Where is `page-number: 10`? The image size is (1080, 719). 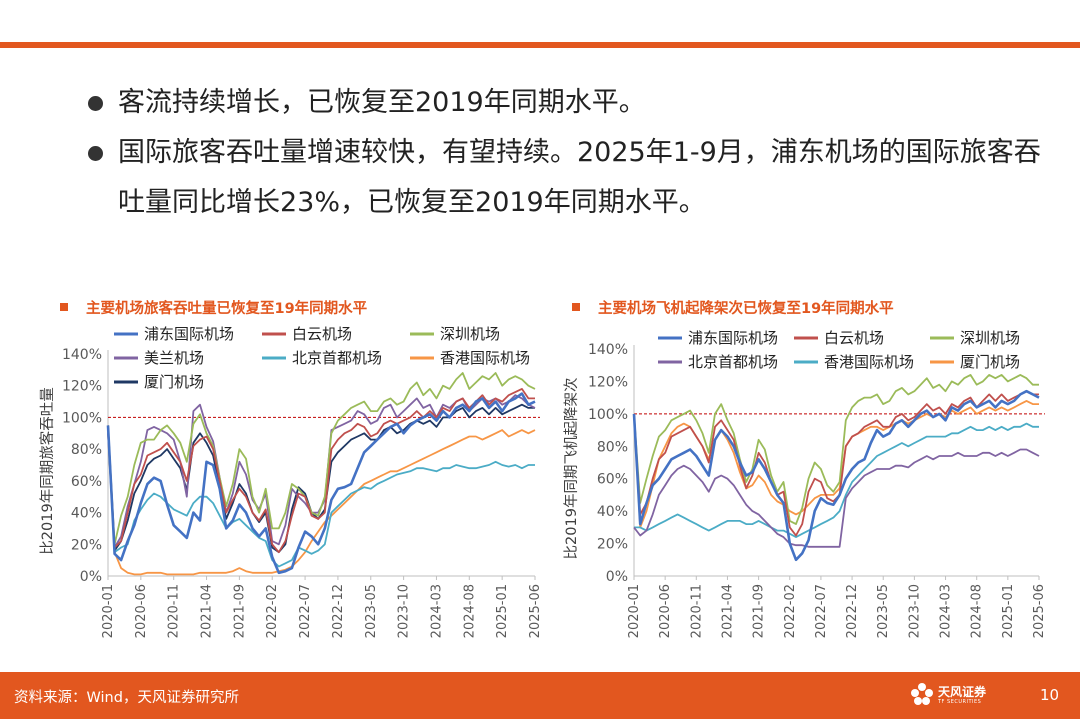
page-number: 10 is located at coordinates (1050, 695).